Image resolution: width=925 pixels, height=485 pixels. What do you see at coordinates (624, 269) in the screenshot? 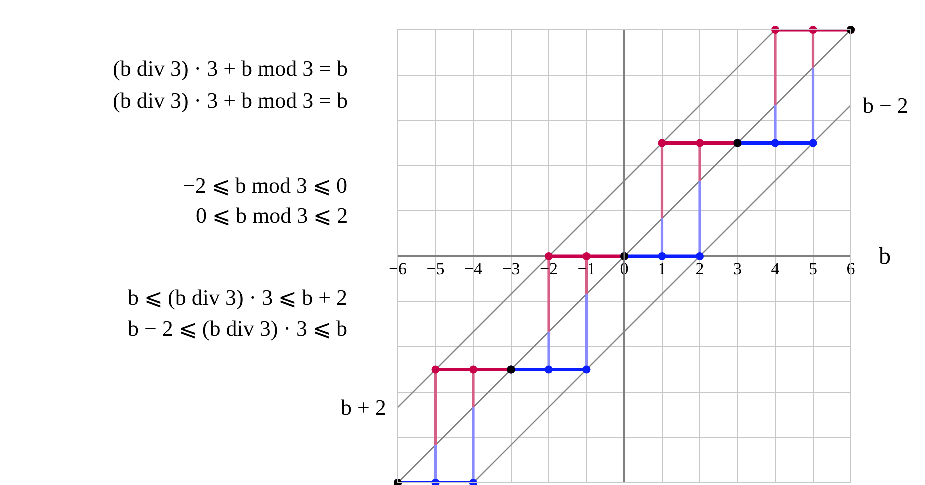
I see `x-tick-label: 0` at bounding box center [624, 269].